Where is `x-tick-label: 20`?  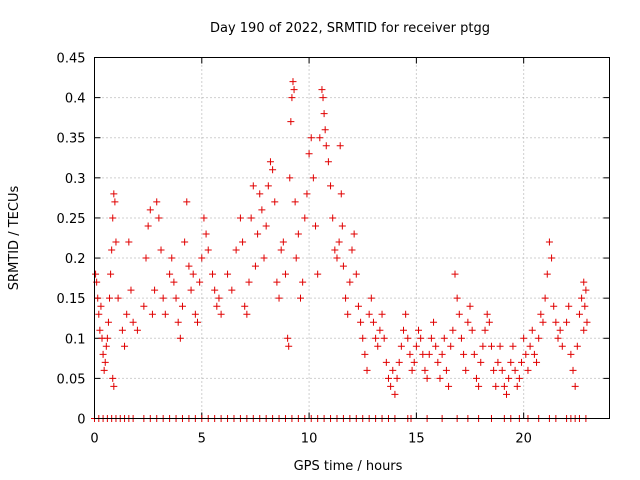
x-tick-label: 20 is located at coordinates (523, 439).